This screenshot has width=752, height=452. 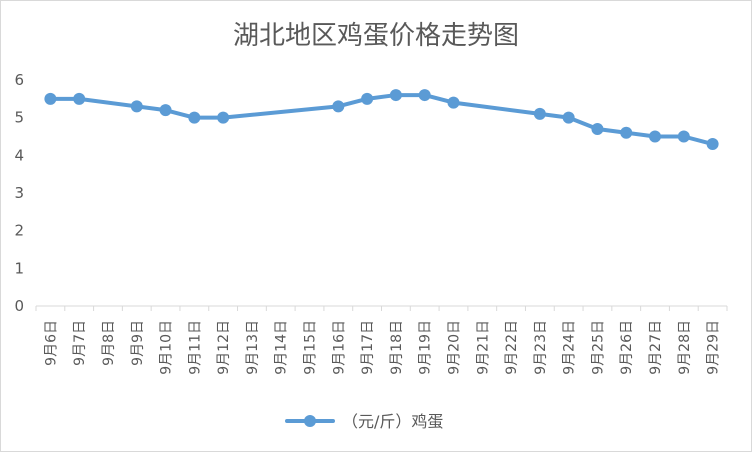 What do you see at coordinates (627, 347) in the screenshot?
I see `x-tick-label: 9月26日` at bounding box center [627, 347].